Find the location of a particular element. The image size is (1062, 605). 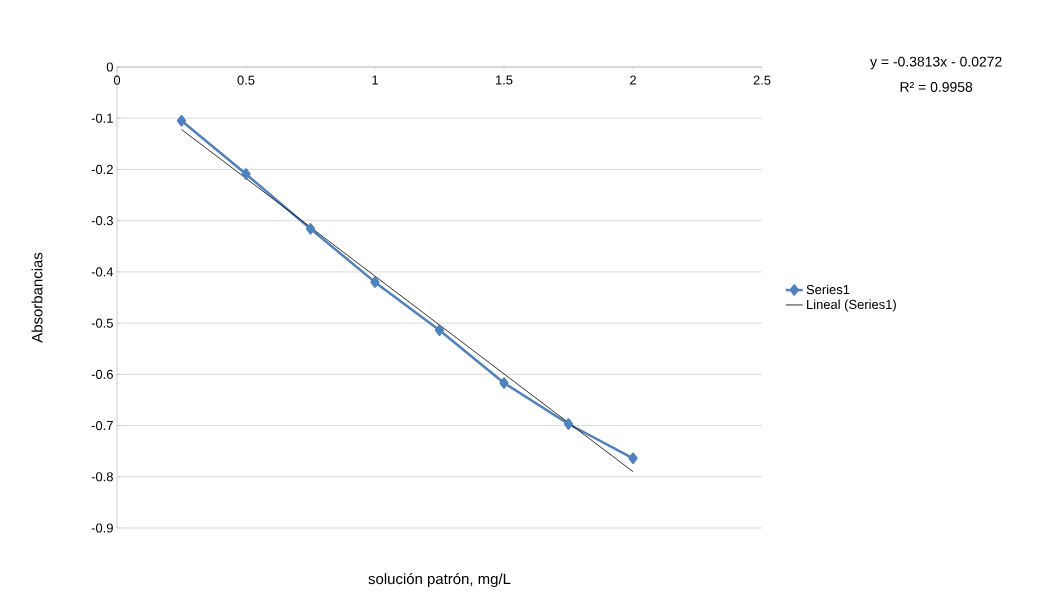

x-tick-label: 1 is located at coordinates (375, 80).